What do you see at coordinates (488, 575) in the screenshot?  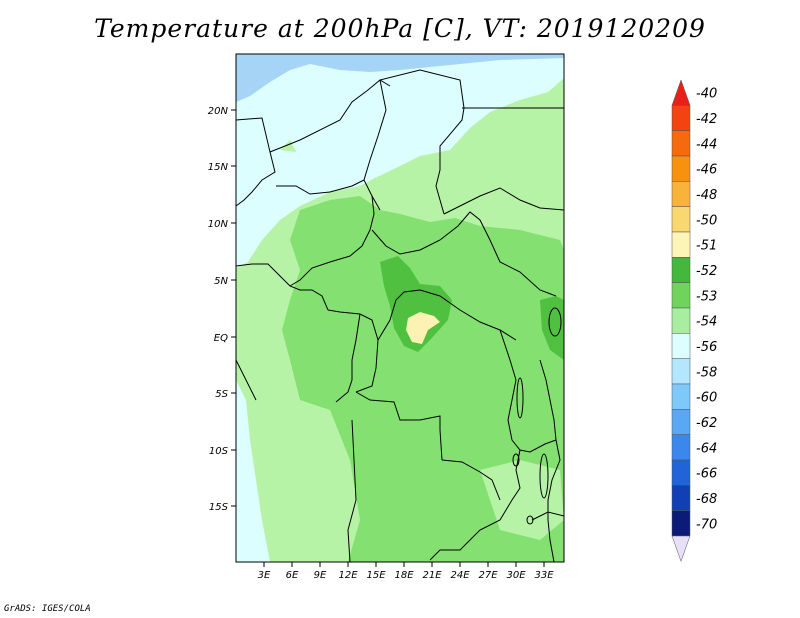 I see `lon-label: 27E` at bounding box center [488, 575].